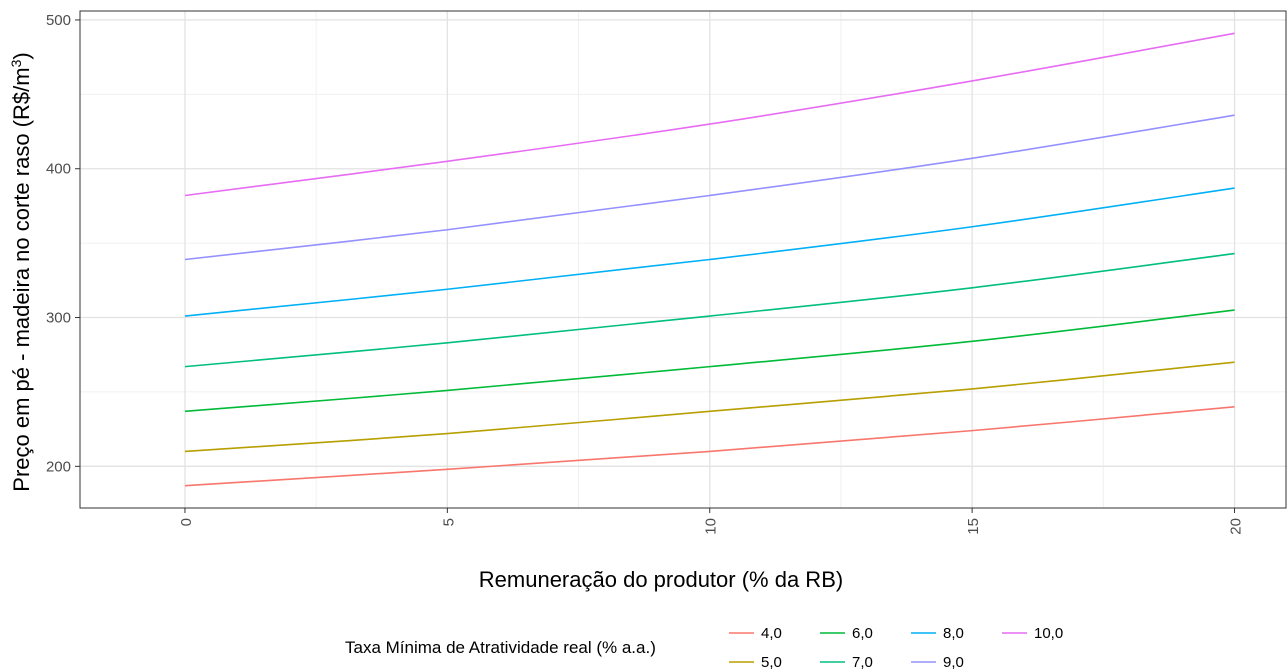 Image resolution: width=1287 pixels, height=672 pixels. Describe the element at coordinates (771, 633) in the screenshot. I see `legend-label: 4,0` at that location.